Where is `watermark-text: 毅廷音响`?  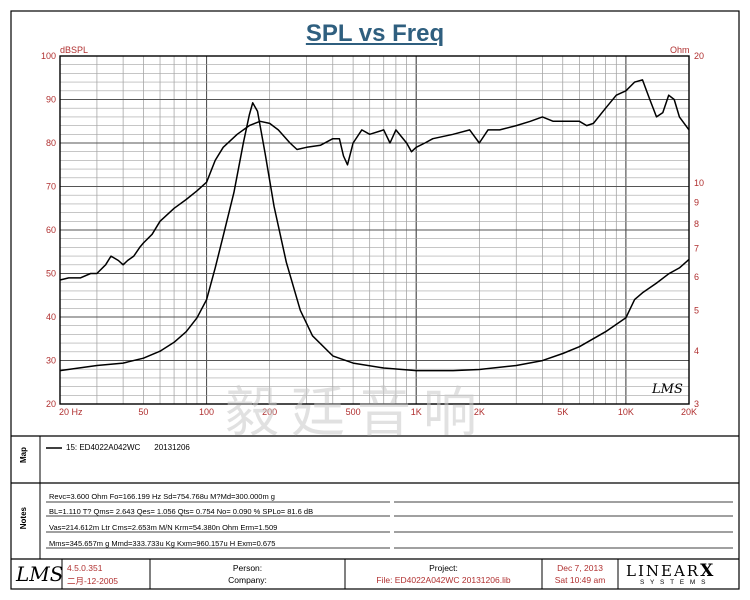
watermark-text: 毅廷音响 is located at coordinates (357, 412).